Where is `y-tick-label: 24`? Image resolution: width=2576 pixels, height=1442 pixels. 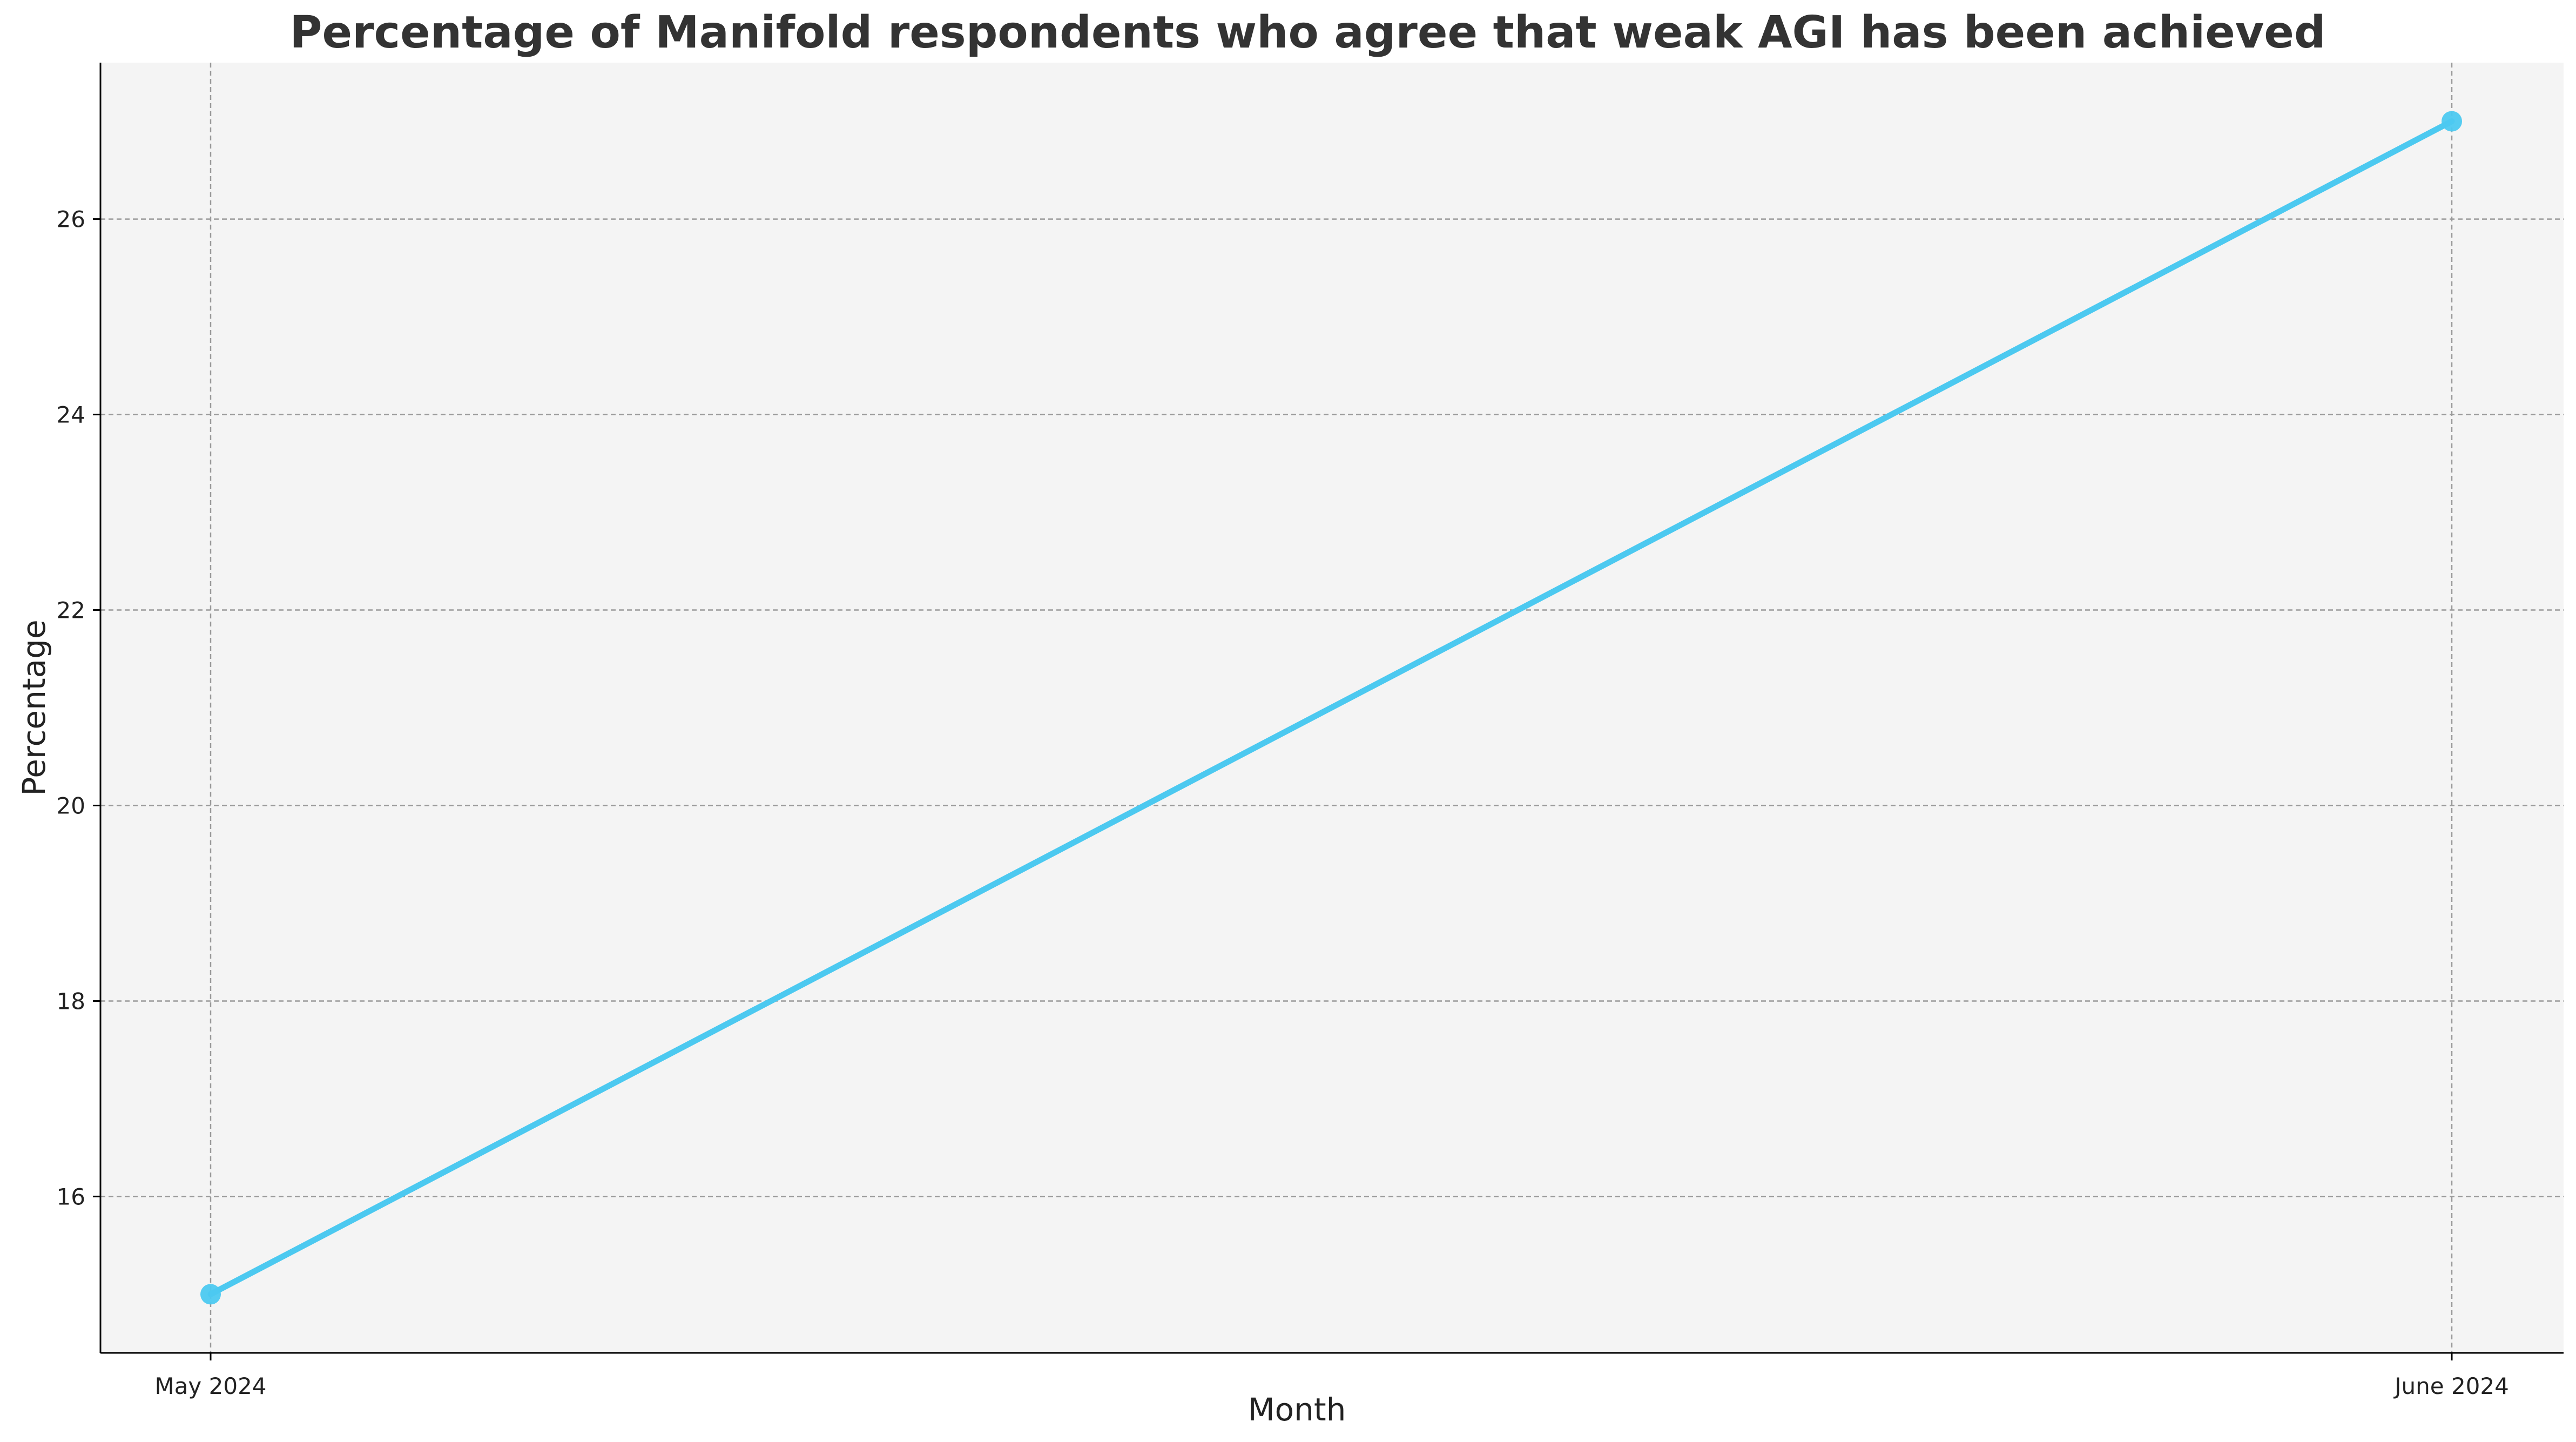
y-tick-label: 24 is located at coordinates (71, 415).